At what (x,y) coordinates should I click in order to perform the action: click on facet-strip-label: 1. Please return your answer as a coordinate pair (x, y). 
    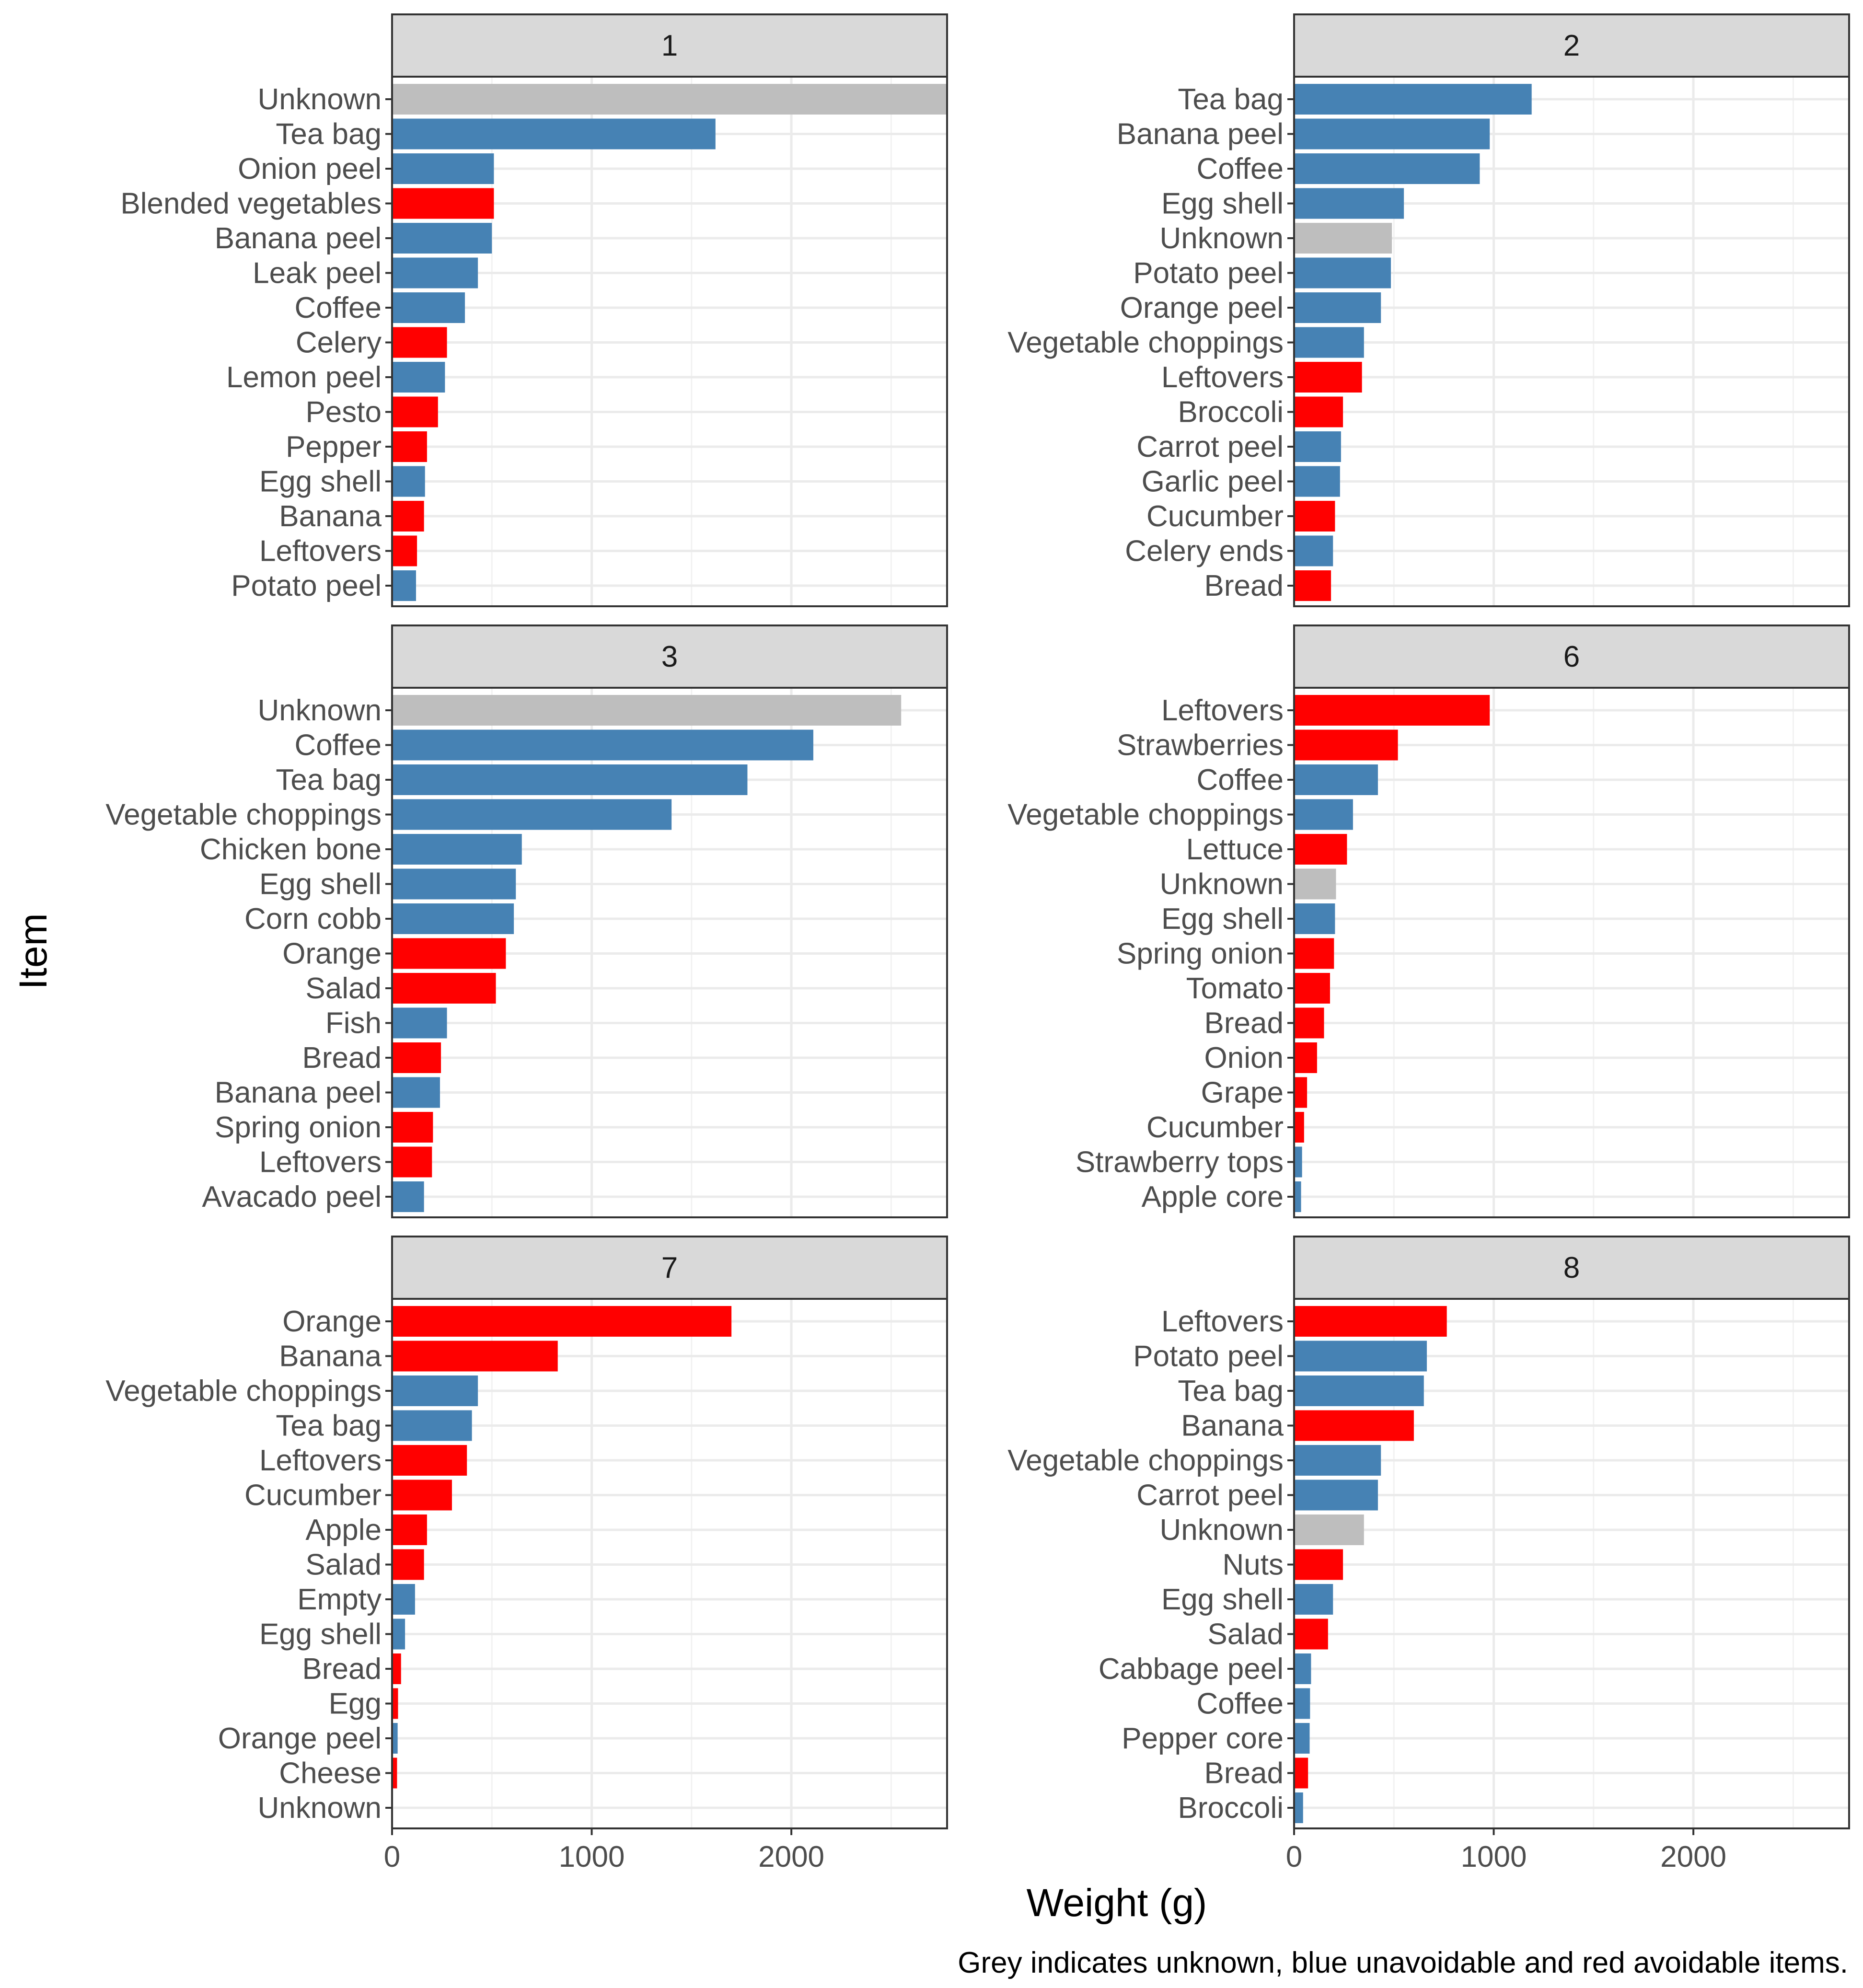
    Looking at the image, I should click on (669, 45).